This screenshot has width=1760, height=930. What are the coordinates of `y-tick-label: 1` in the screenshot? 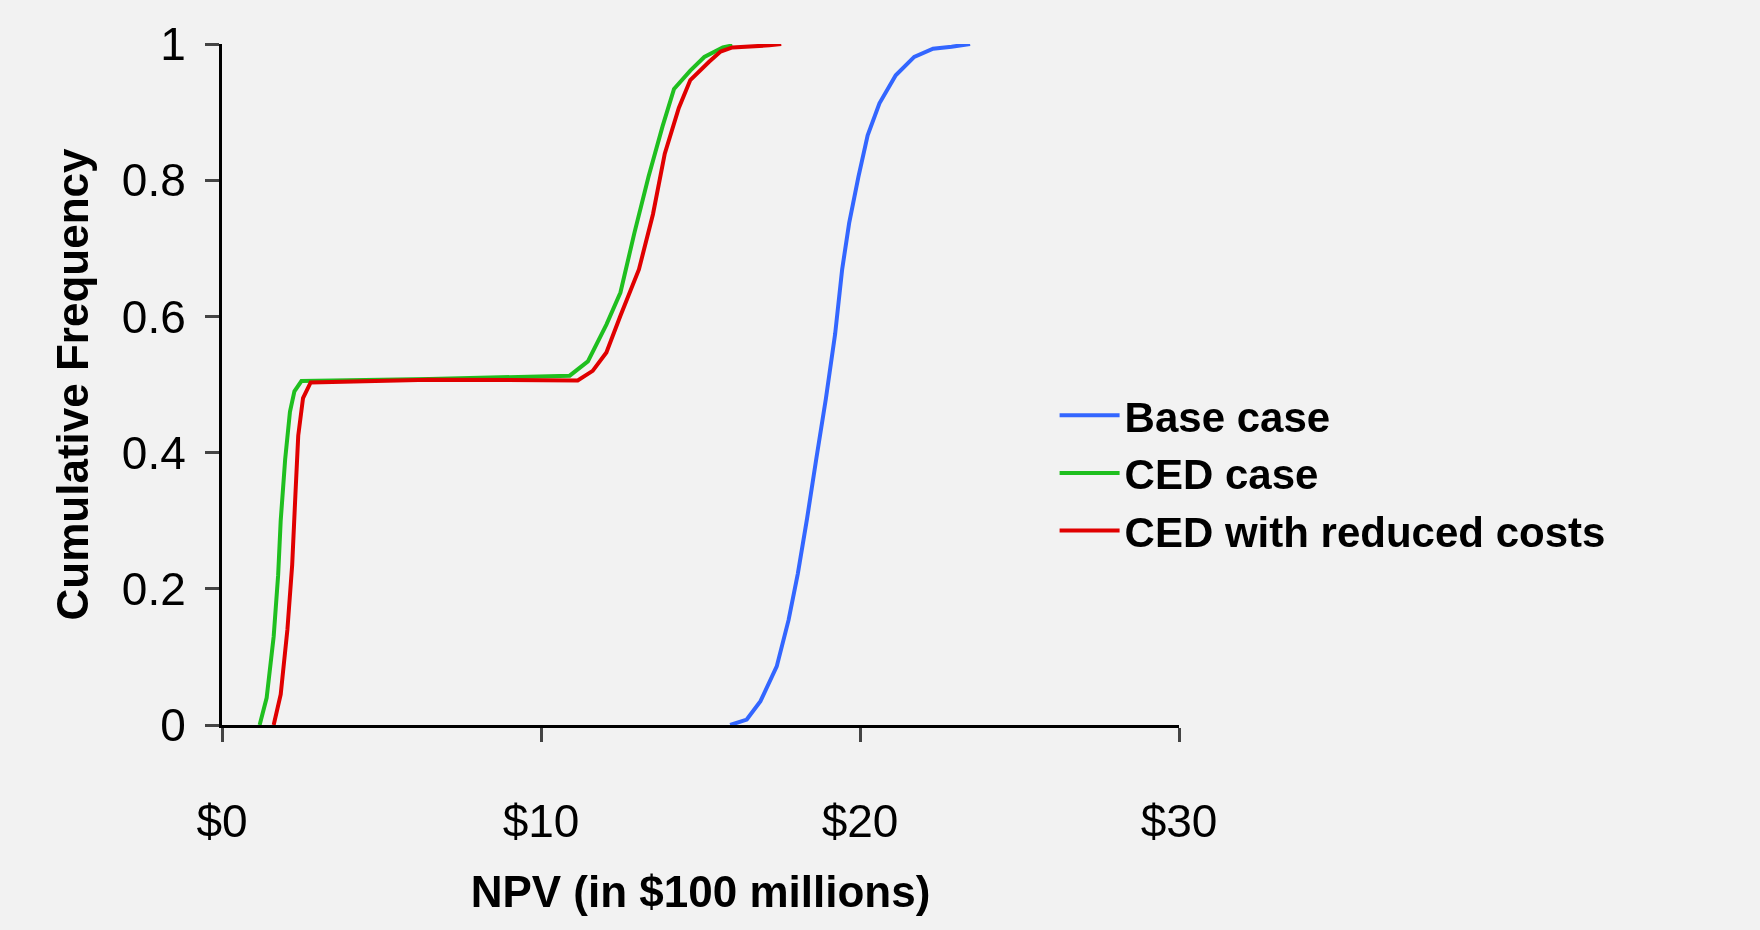 It's located at (173, 44).